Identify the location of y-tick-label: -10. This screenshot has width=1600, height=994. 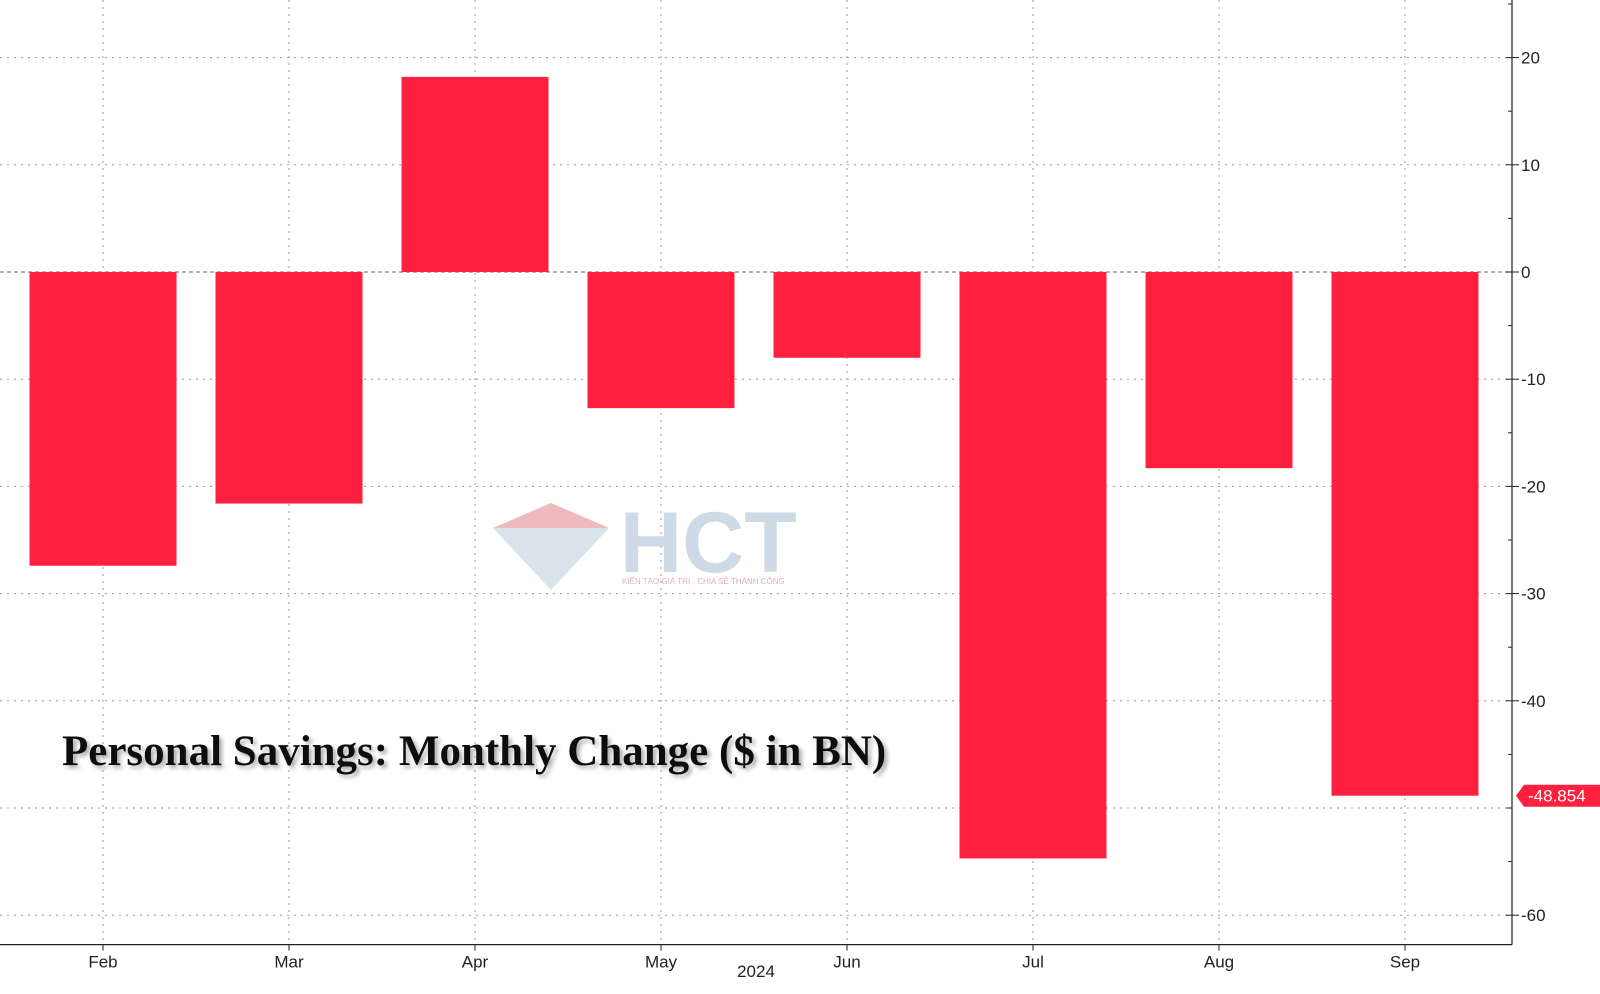
(1533, 379).